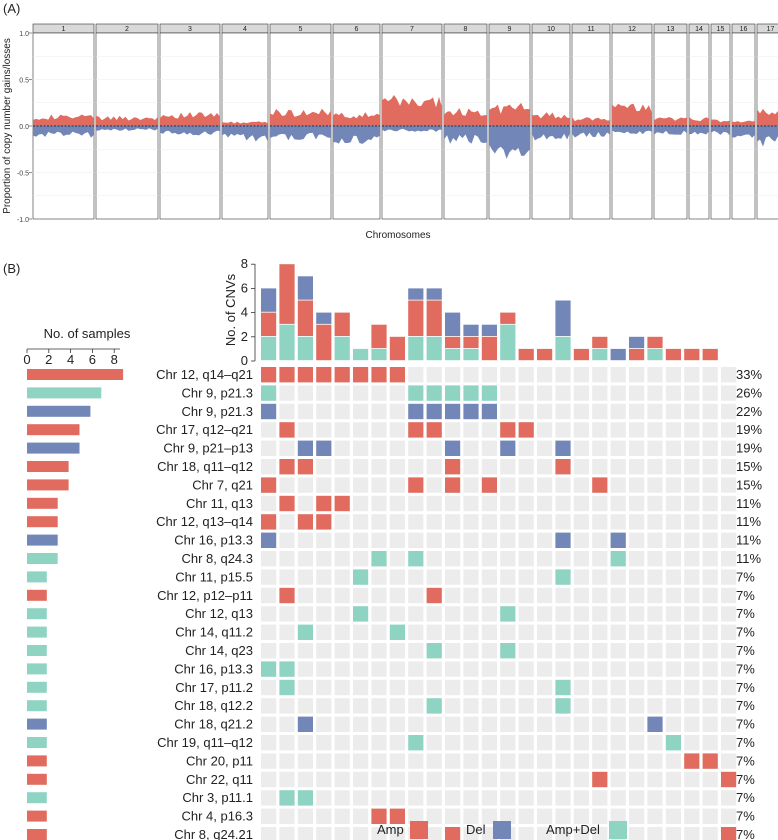 This screenshot has width=778, height=840. What do you see at coordinates (204, 374) in the screenshot?
I see `row-label: Chr 12, q14–q21` at bounding box center [204, 374].